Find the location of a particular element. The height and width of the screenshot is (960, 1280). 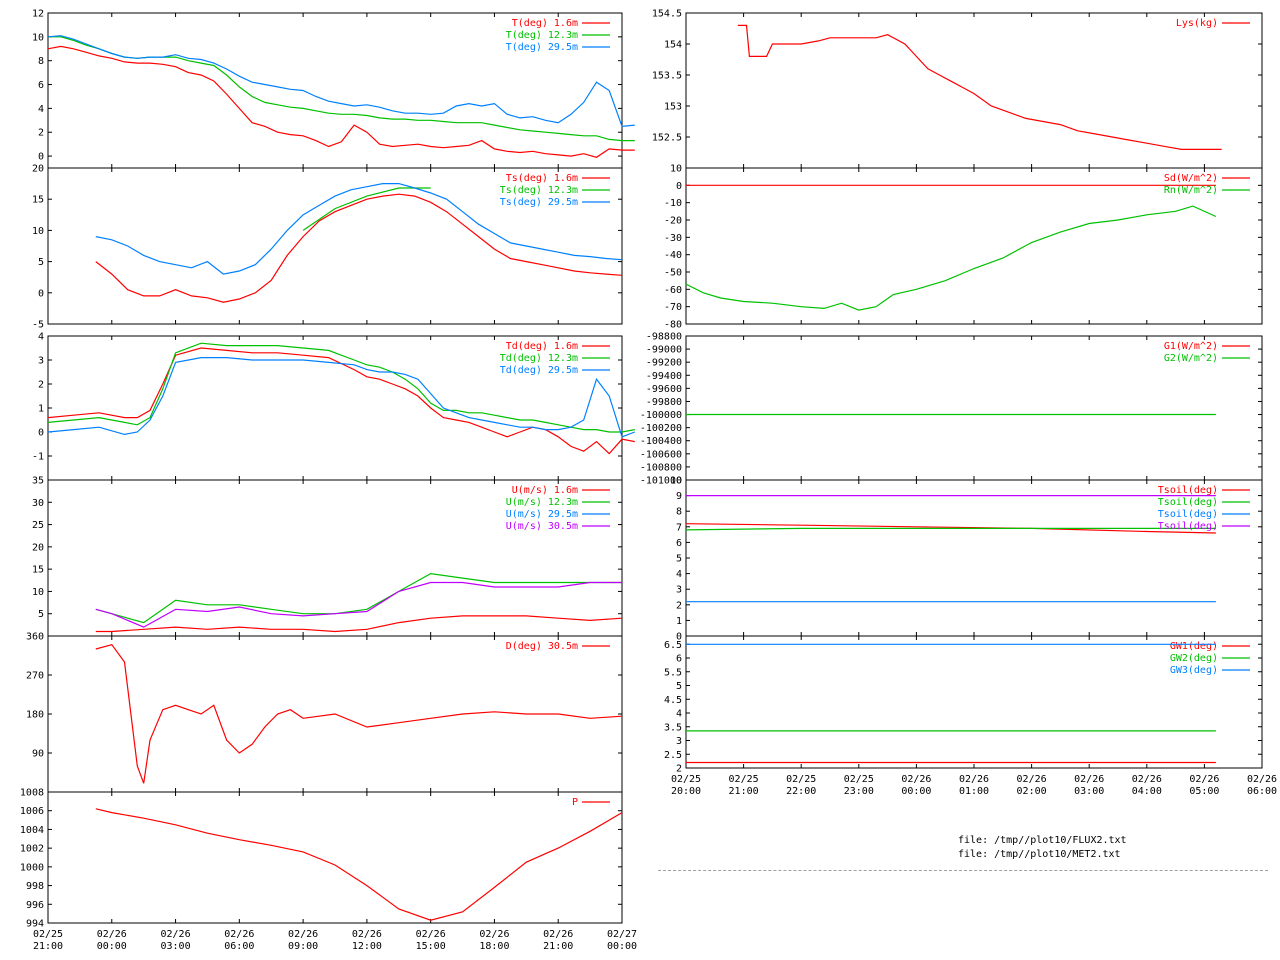

legend-label: U(m/s) 29.5m is located at coordinates (542, 514).